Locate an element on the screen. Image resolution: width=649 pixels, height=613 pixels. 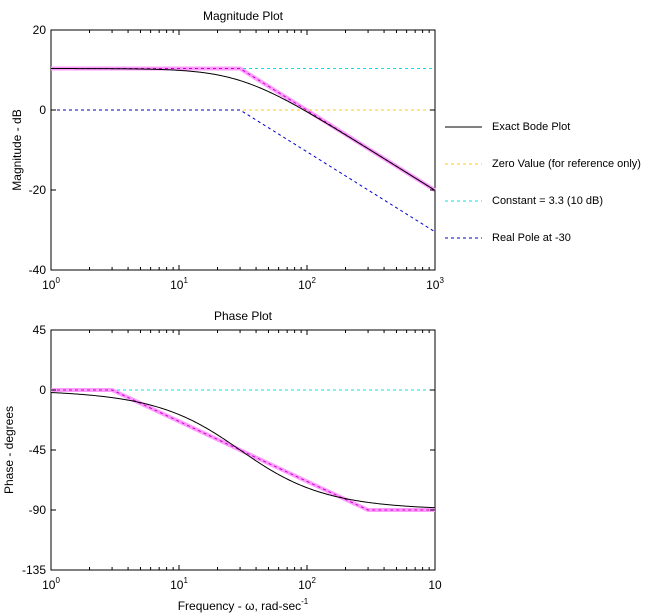
magnitude-x-tick-exponent: 2 is located at coordinates (313, 280).